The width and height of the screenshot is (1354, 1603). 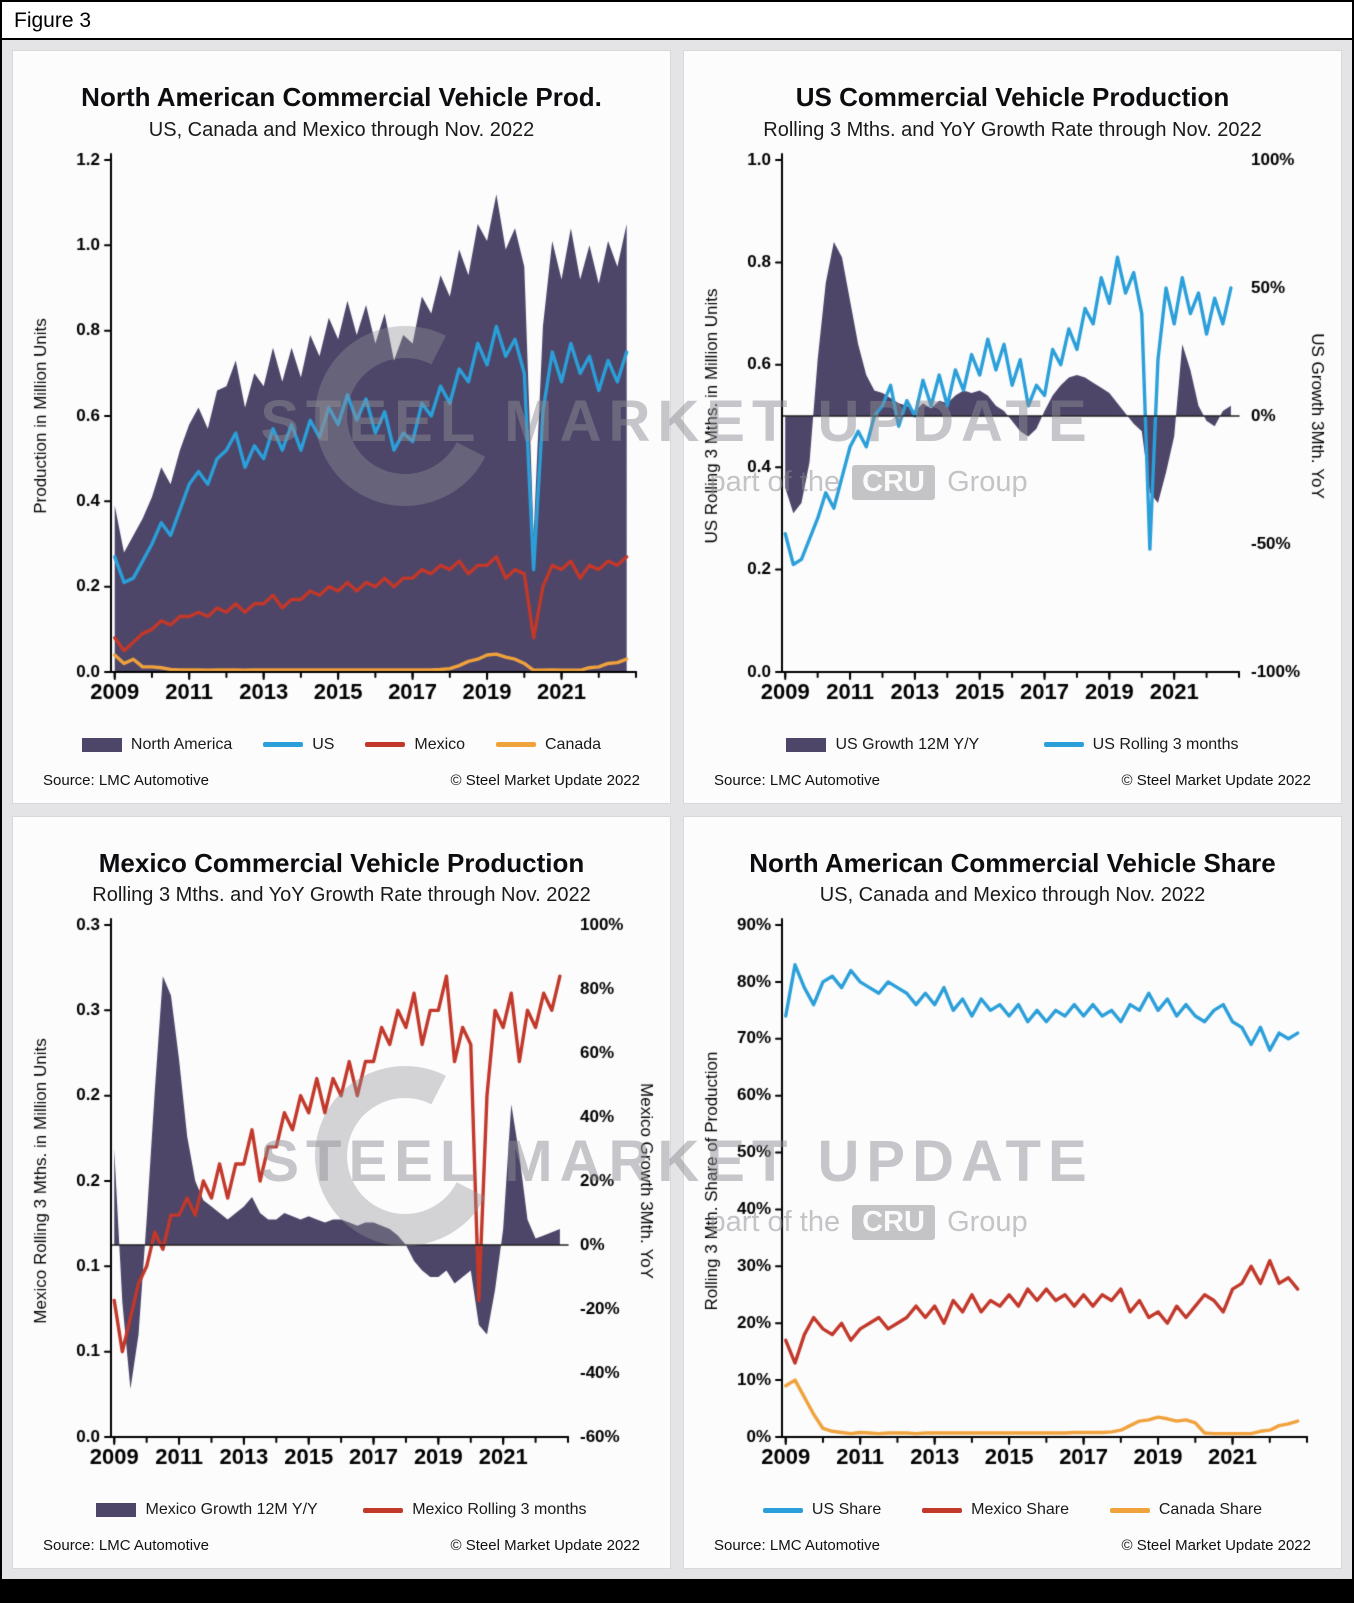 What do you see at coordinates (942, 1510) in the screenshot?
I see `legend-swatch-mexico-share` at bounding box center [942, 1510].